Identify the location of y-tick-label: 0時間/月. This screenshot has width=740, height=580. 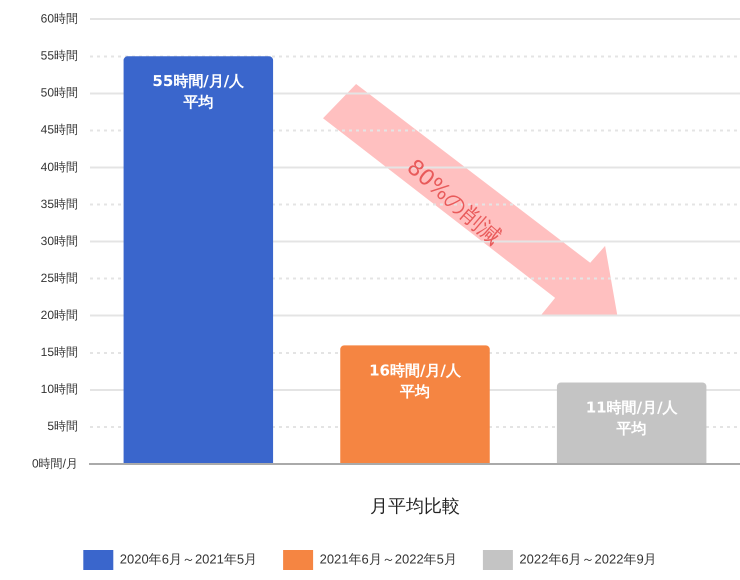
(55, 463).